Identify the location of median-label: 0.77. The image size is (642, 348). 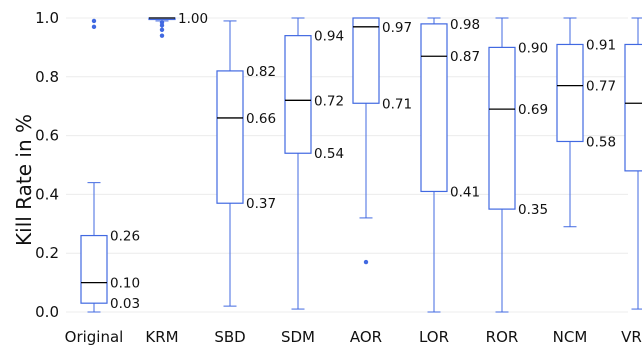
(601, 87).